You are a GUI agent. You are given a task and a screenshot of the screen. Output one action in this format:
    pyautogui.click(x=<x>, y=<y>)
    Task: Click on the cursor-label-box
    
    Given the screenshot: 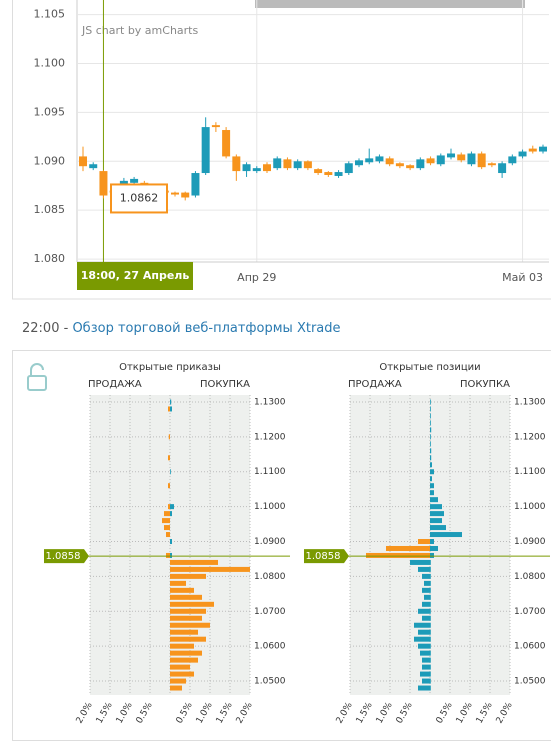 What is the action you would take?
    pyautogui.click(x=135, y=276)
    